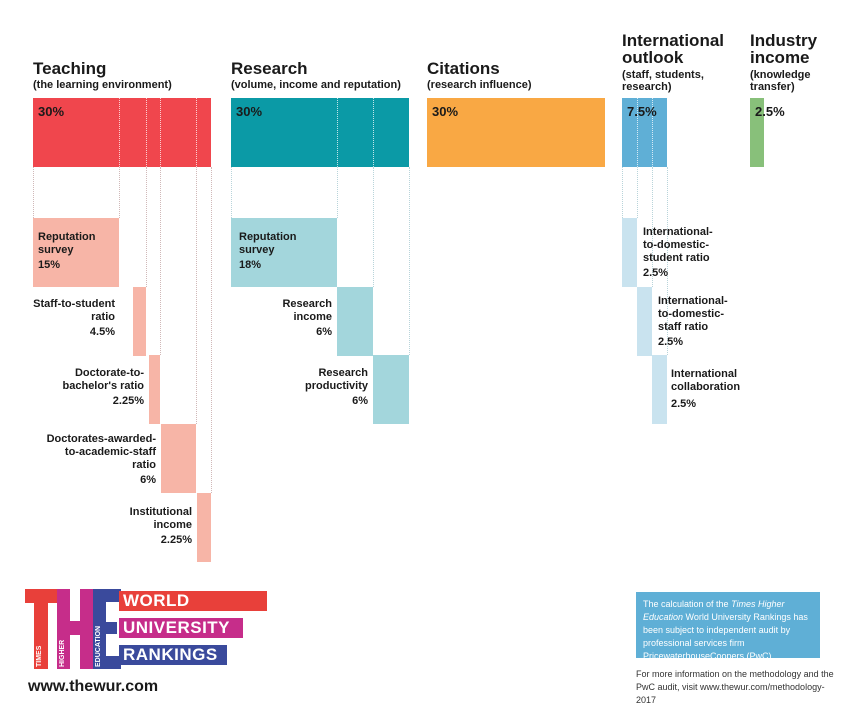 The image size is (850, 712). What do you see at coordinates (663, 75) in the screenshot?
I see `pillar-subtitle: (staff, students,` at bounding box center [663, 75].